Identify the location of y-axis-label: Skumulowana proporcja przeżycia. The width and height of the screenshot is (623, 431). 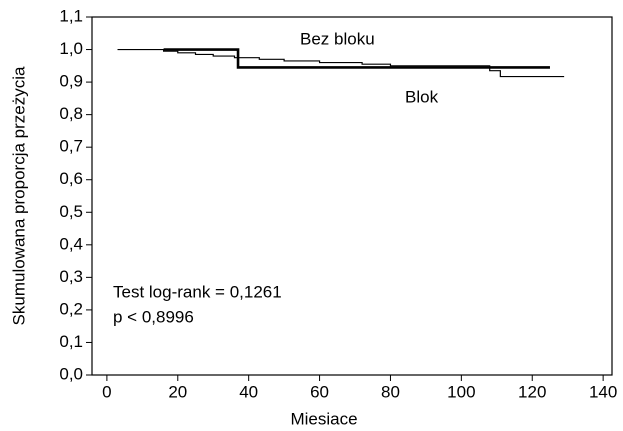
(18, 195).